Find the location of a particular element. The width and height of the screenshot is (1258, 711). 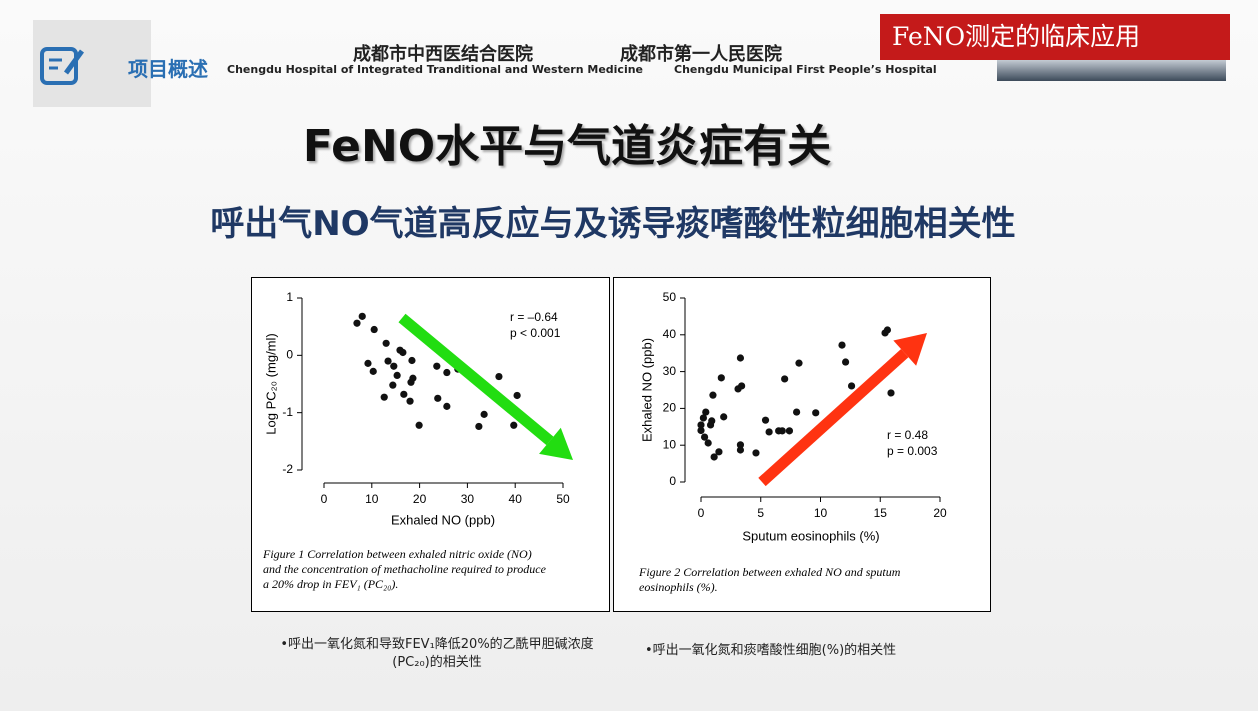

y-tick-label: 20 is located at coordinates (670, 408).